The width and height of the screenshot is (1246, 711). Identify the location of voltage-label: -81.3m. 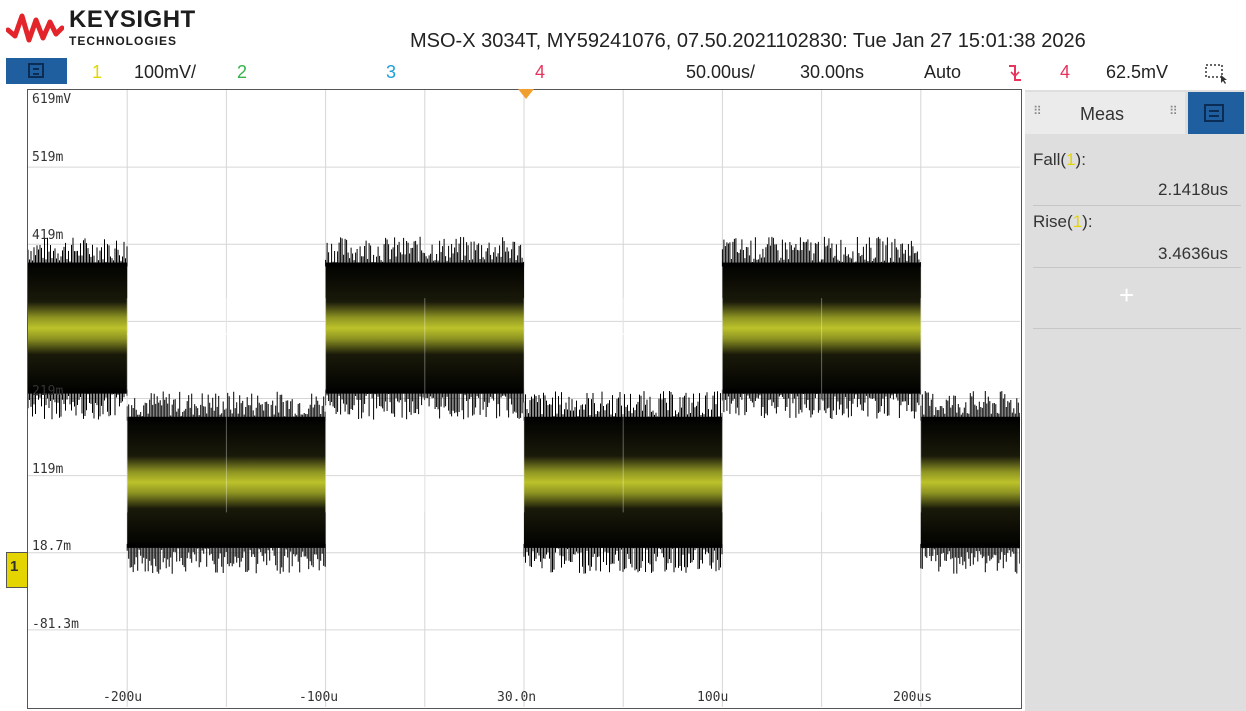
(55, 624).